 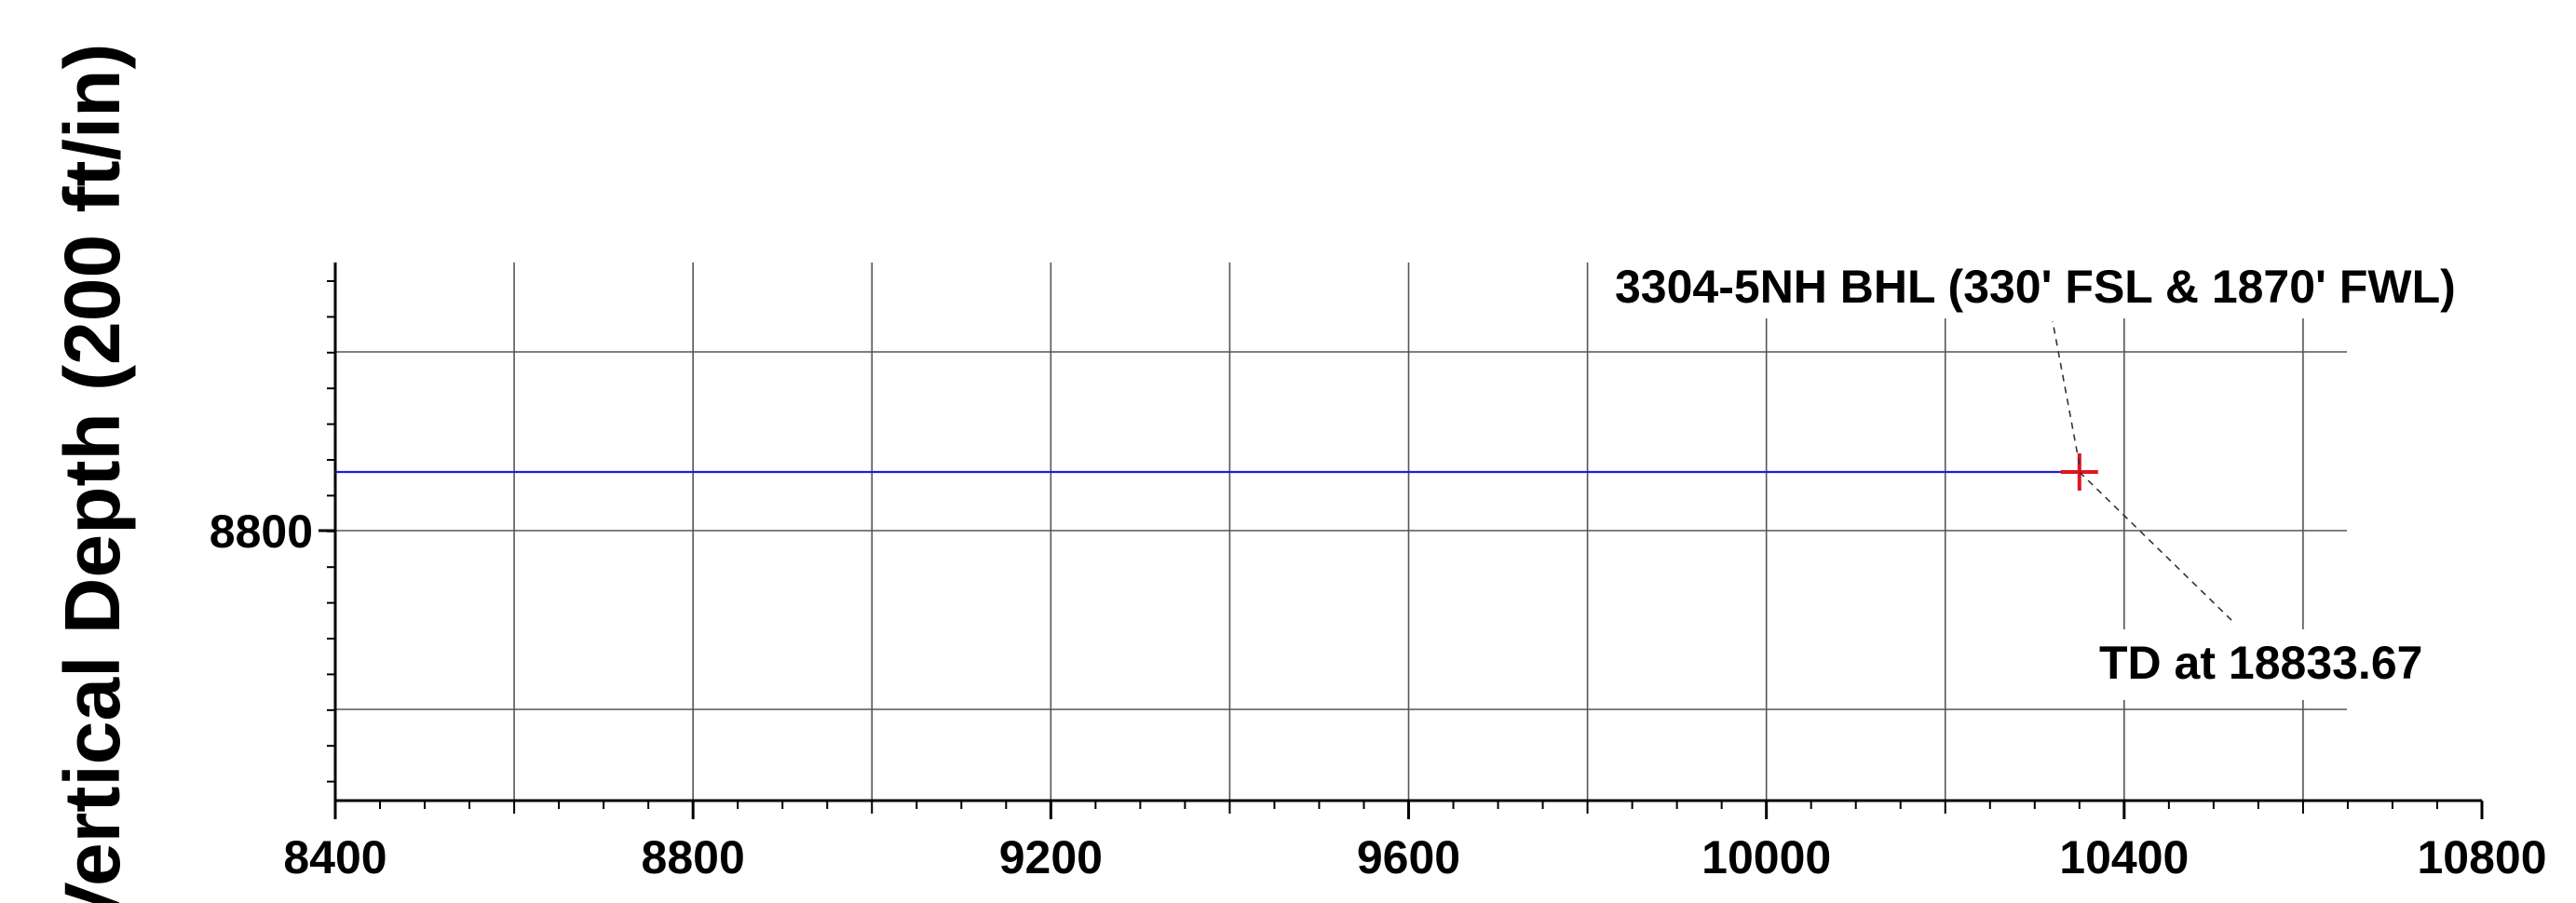 I want to click on bhl-annotation: 3304-5NH BHL (330' FSL & 1870' FWL), so click(x=2035, y=287).